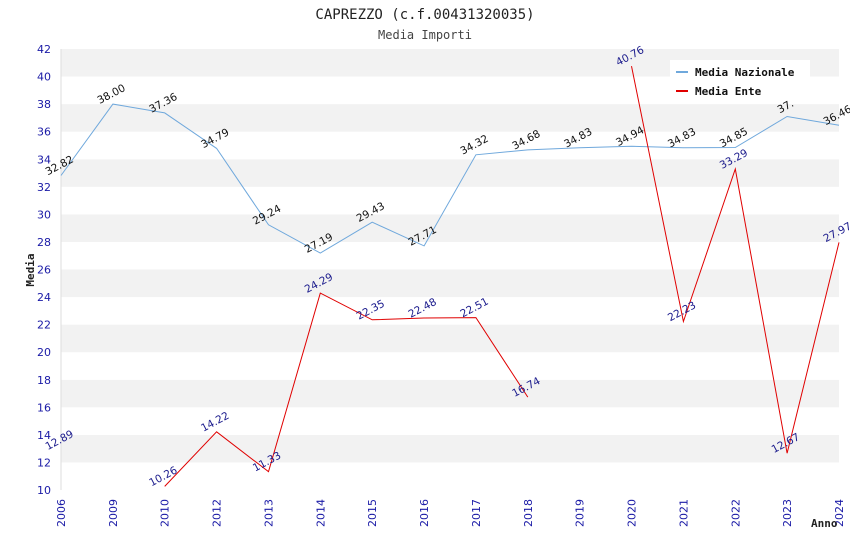  I want to click on y-tick-label: 18, so click(44, 380).